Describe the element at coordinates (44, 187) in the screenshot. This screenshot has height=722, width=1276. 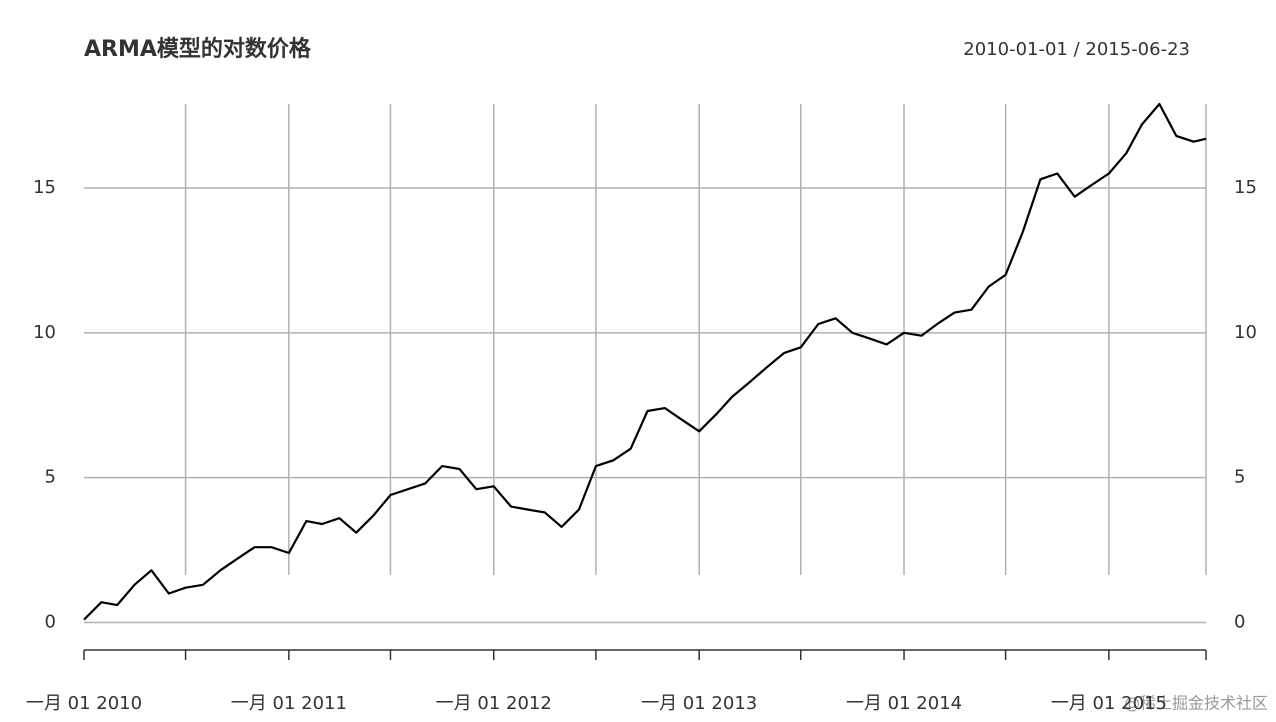
I see `y-tick-label: 15` at that location.